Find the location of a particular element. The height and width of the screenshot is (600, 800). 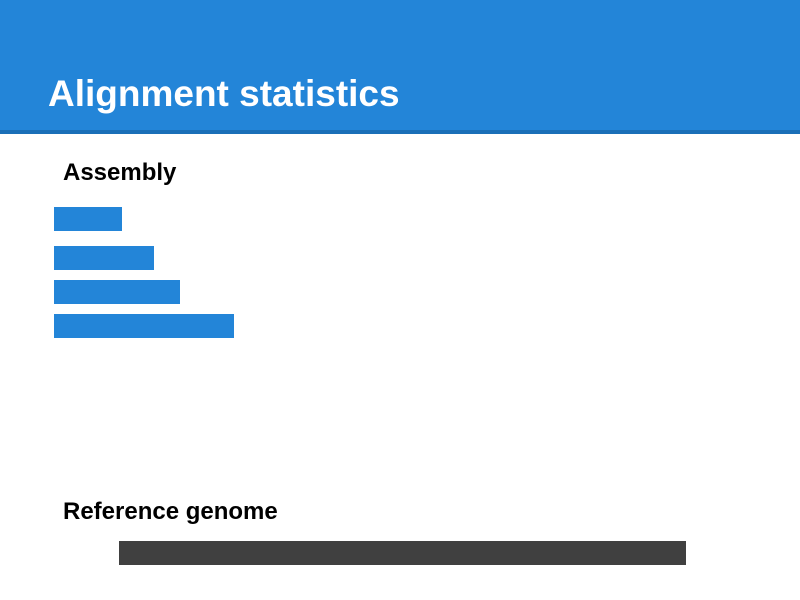

reference-genome-bar is located at coordinates (402, 553).